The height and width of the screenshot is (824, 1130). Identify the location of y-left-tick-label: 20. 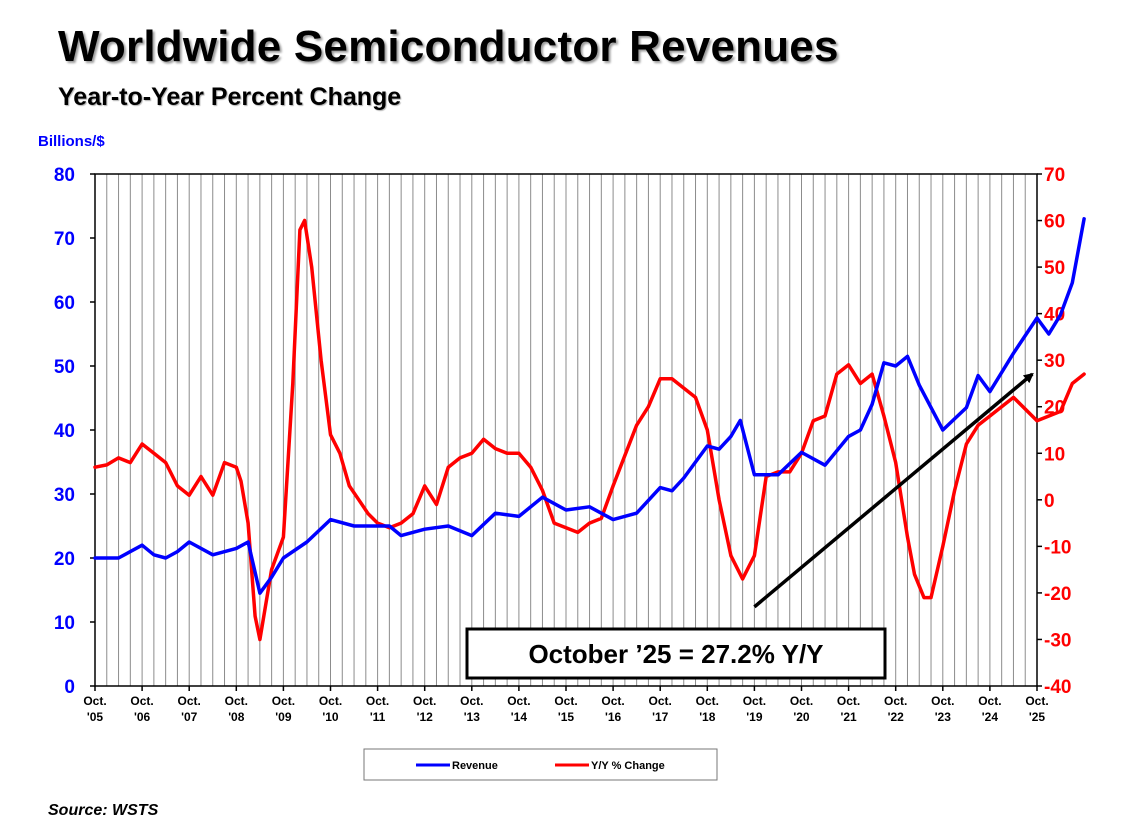
(64, 559).